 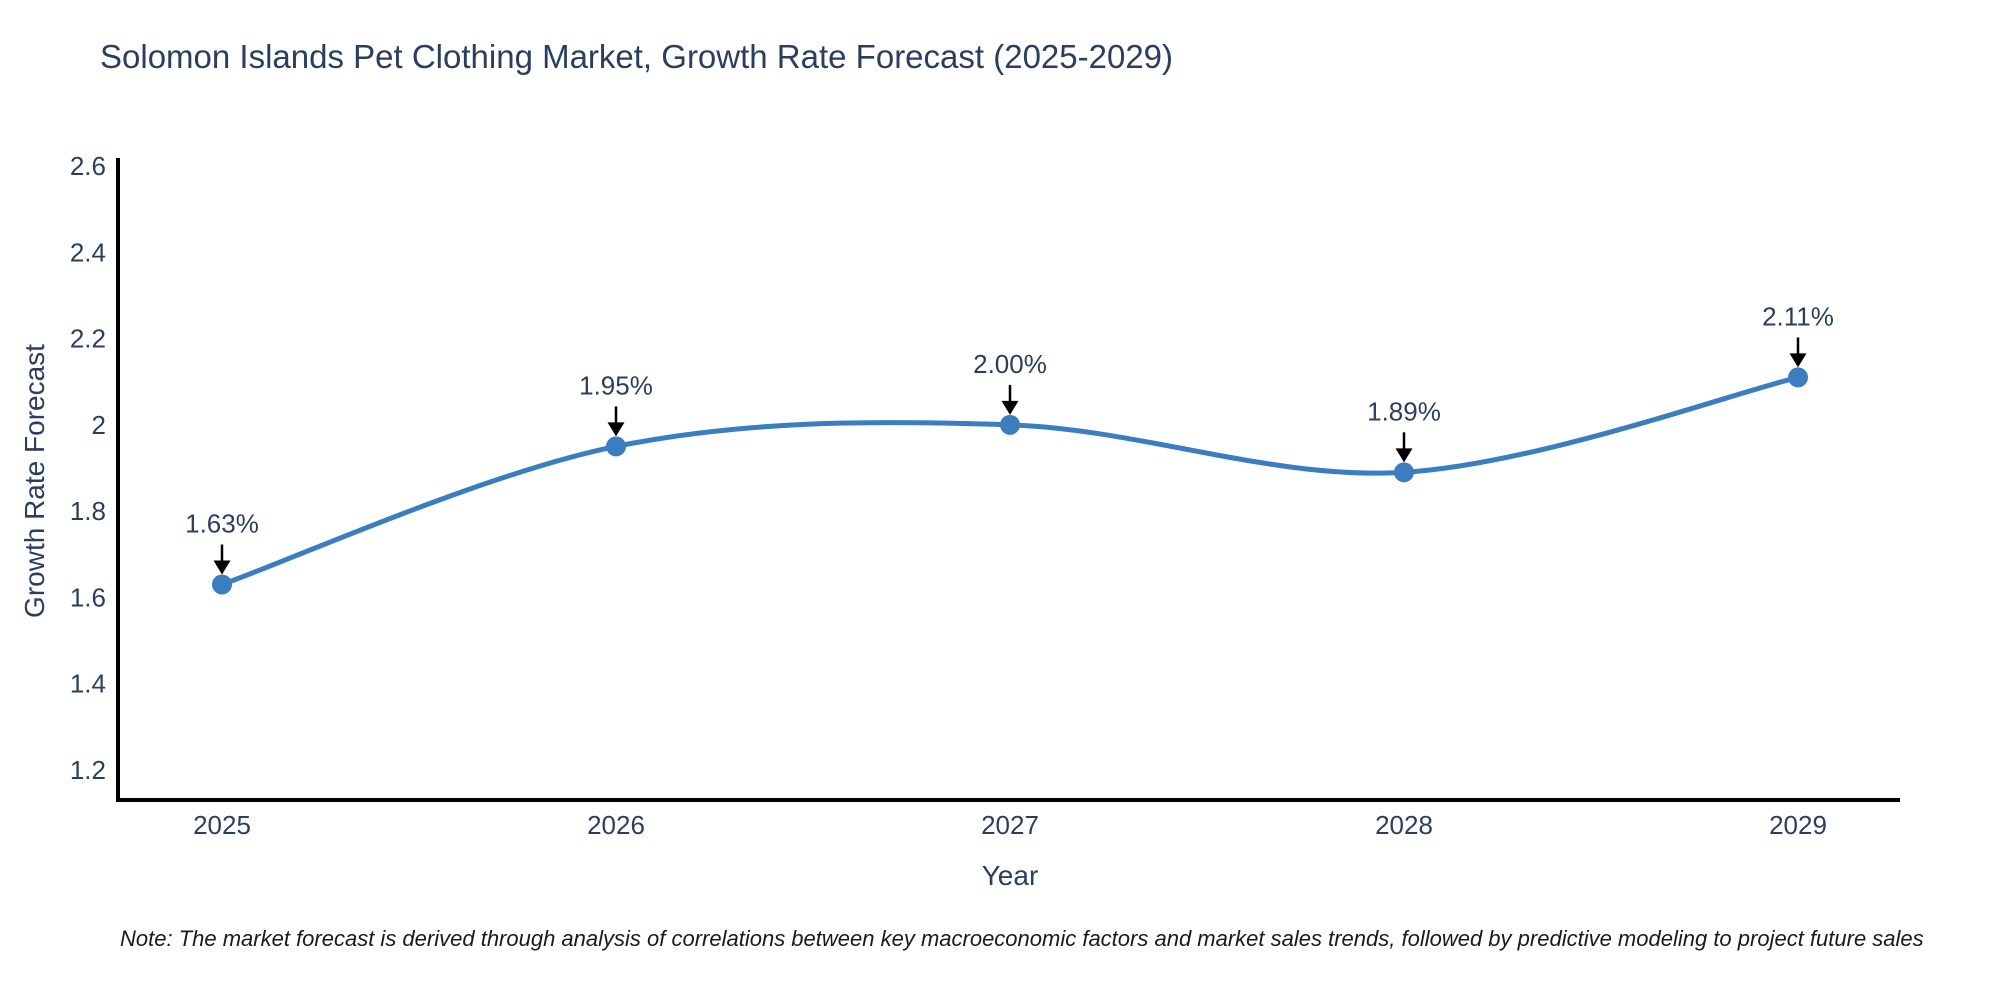 What do you see at coordinates (222, 523) in the screenshot?
I see `data-point-label: 1.63%` at bounding box center [222, 523].